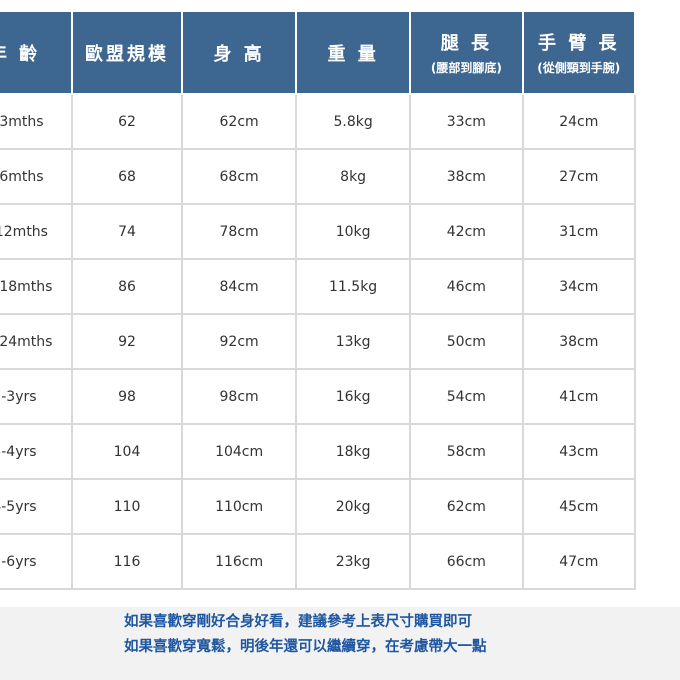 This screenshot has width=680, height=680. I want to click on cell-weight: 13kg, so click(353, 341).